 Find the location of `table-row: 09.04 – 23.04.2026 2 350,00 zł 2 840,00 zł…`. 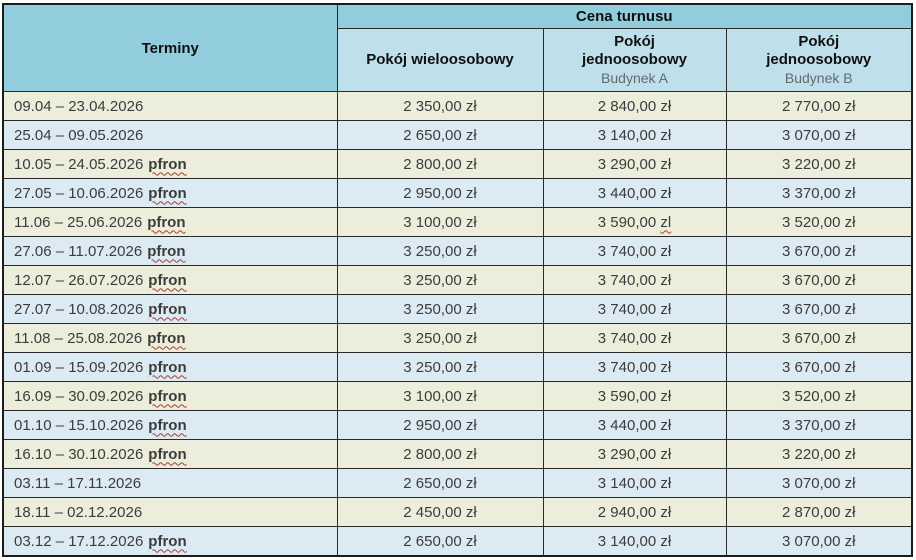

table-row: 09.04 – 23.04.2026 2 350,00 zł 2 840,00 zł… is located at coordinates (457, 106).